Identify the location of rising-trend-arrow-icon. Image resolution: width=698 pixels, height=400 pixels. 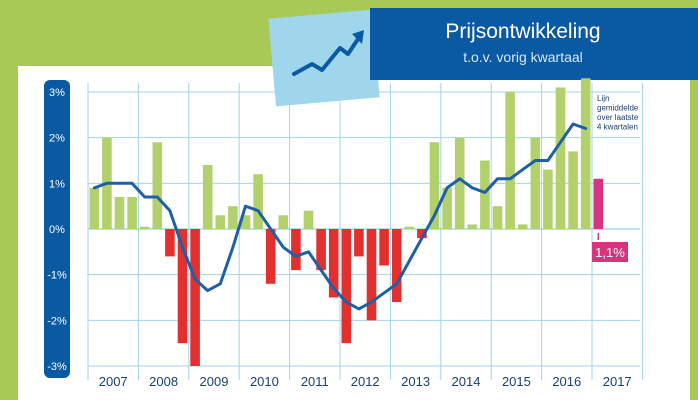
(328, 53).